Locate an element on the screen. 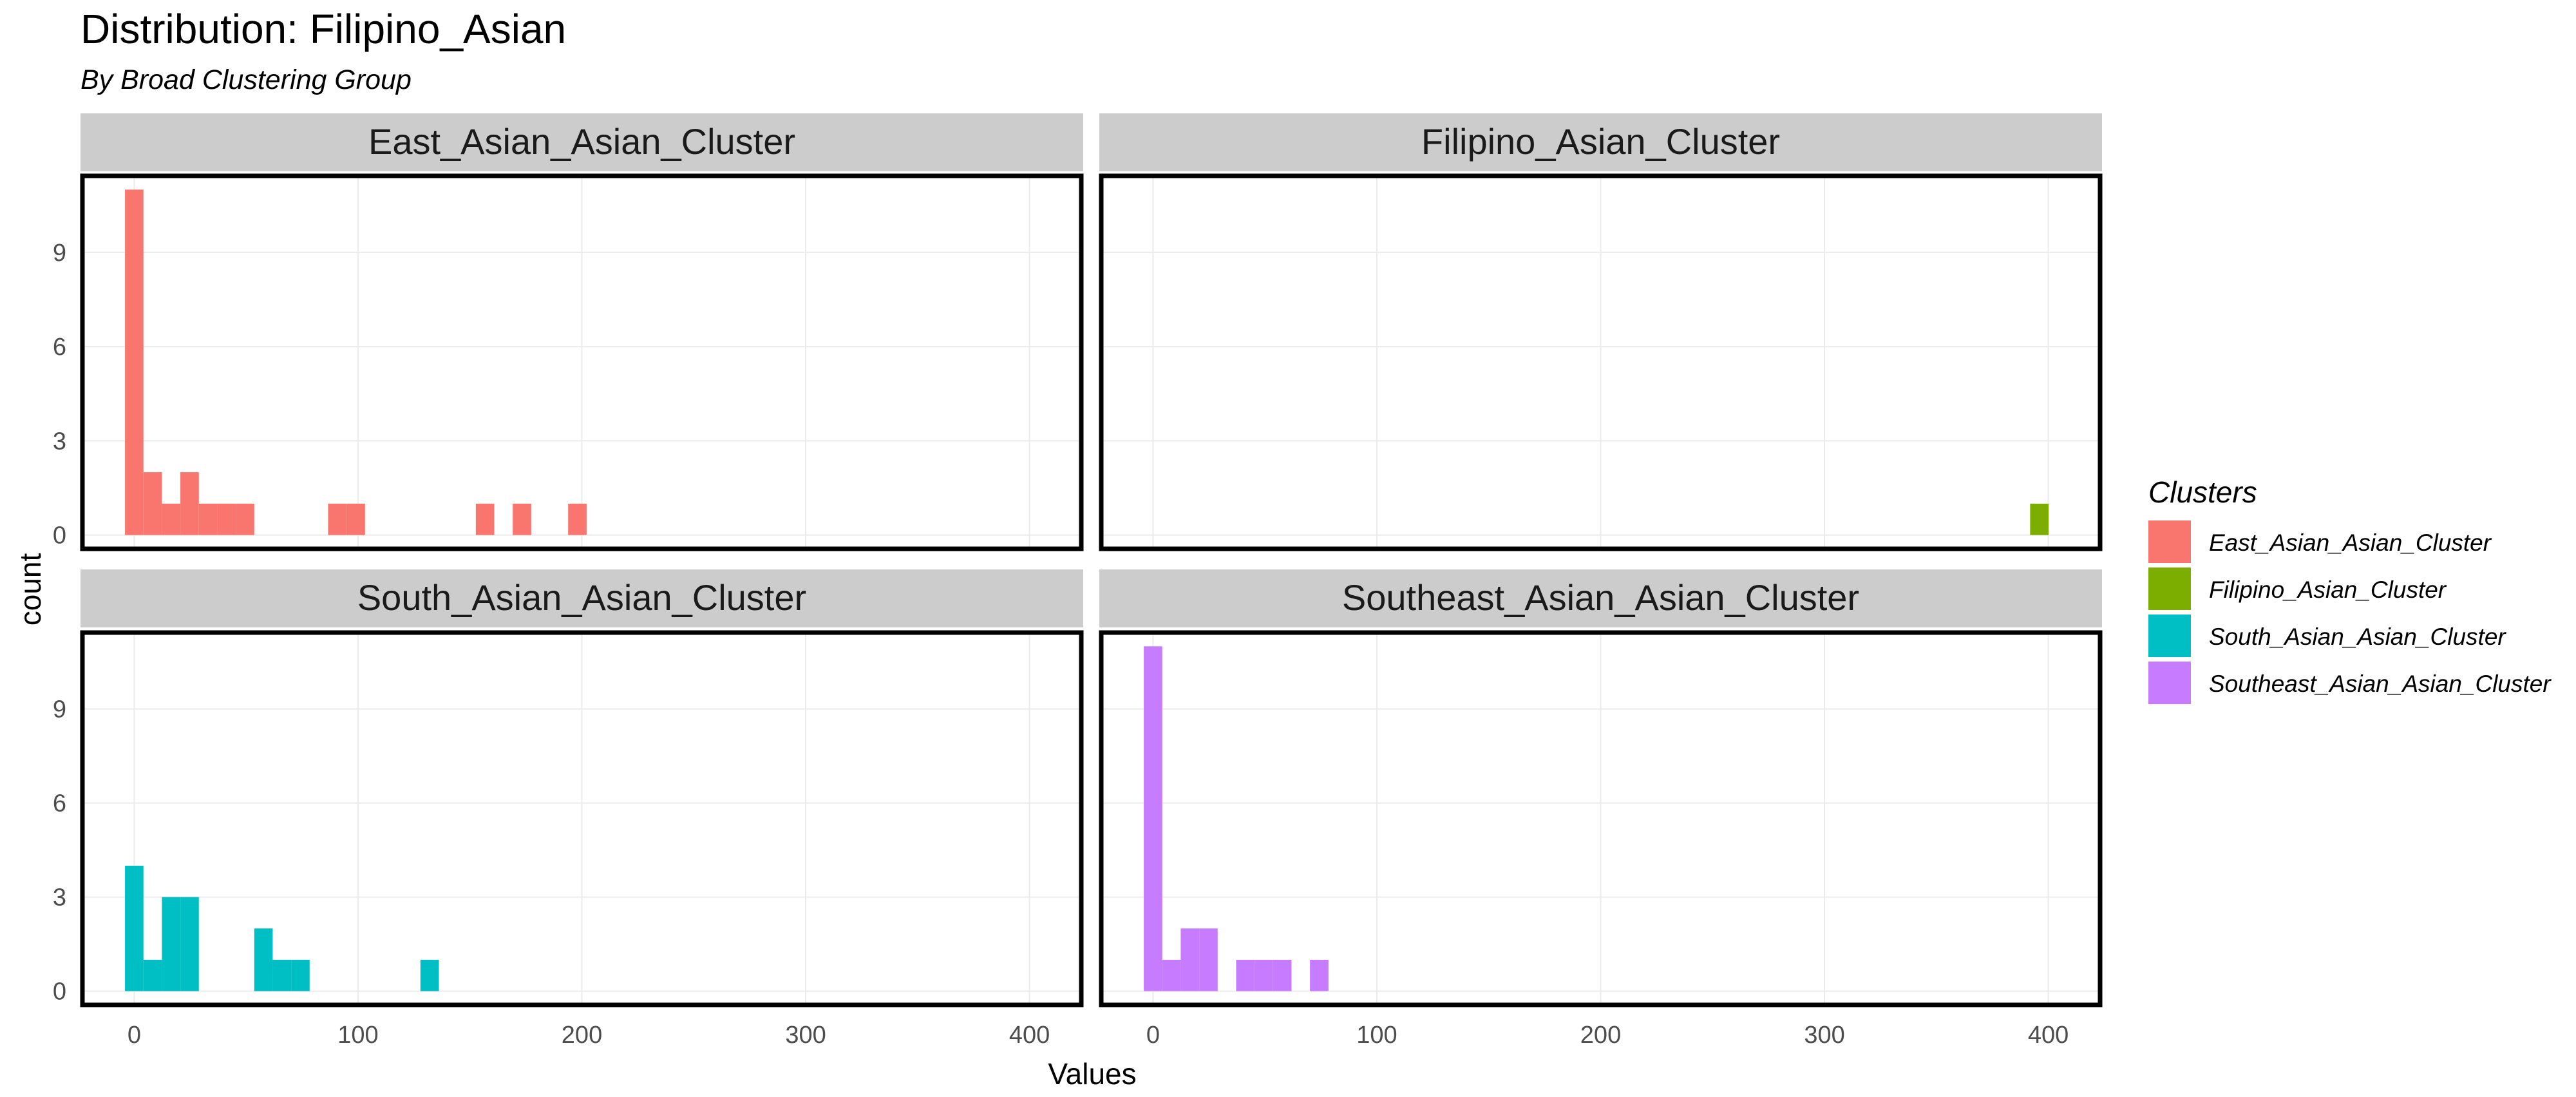  legend-label: Filipino_Asian_Cluster is located at coordinates (2328, 590).